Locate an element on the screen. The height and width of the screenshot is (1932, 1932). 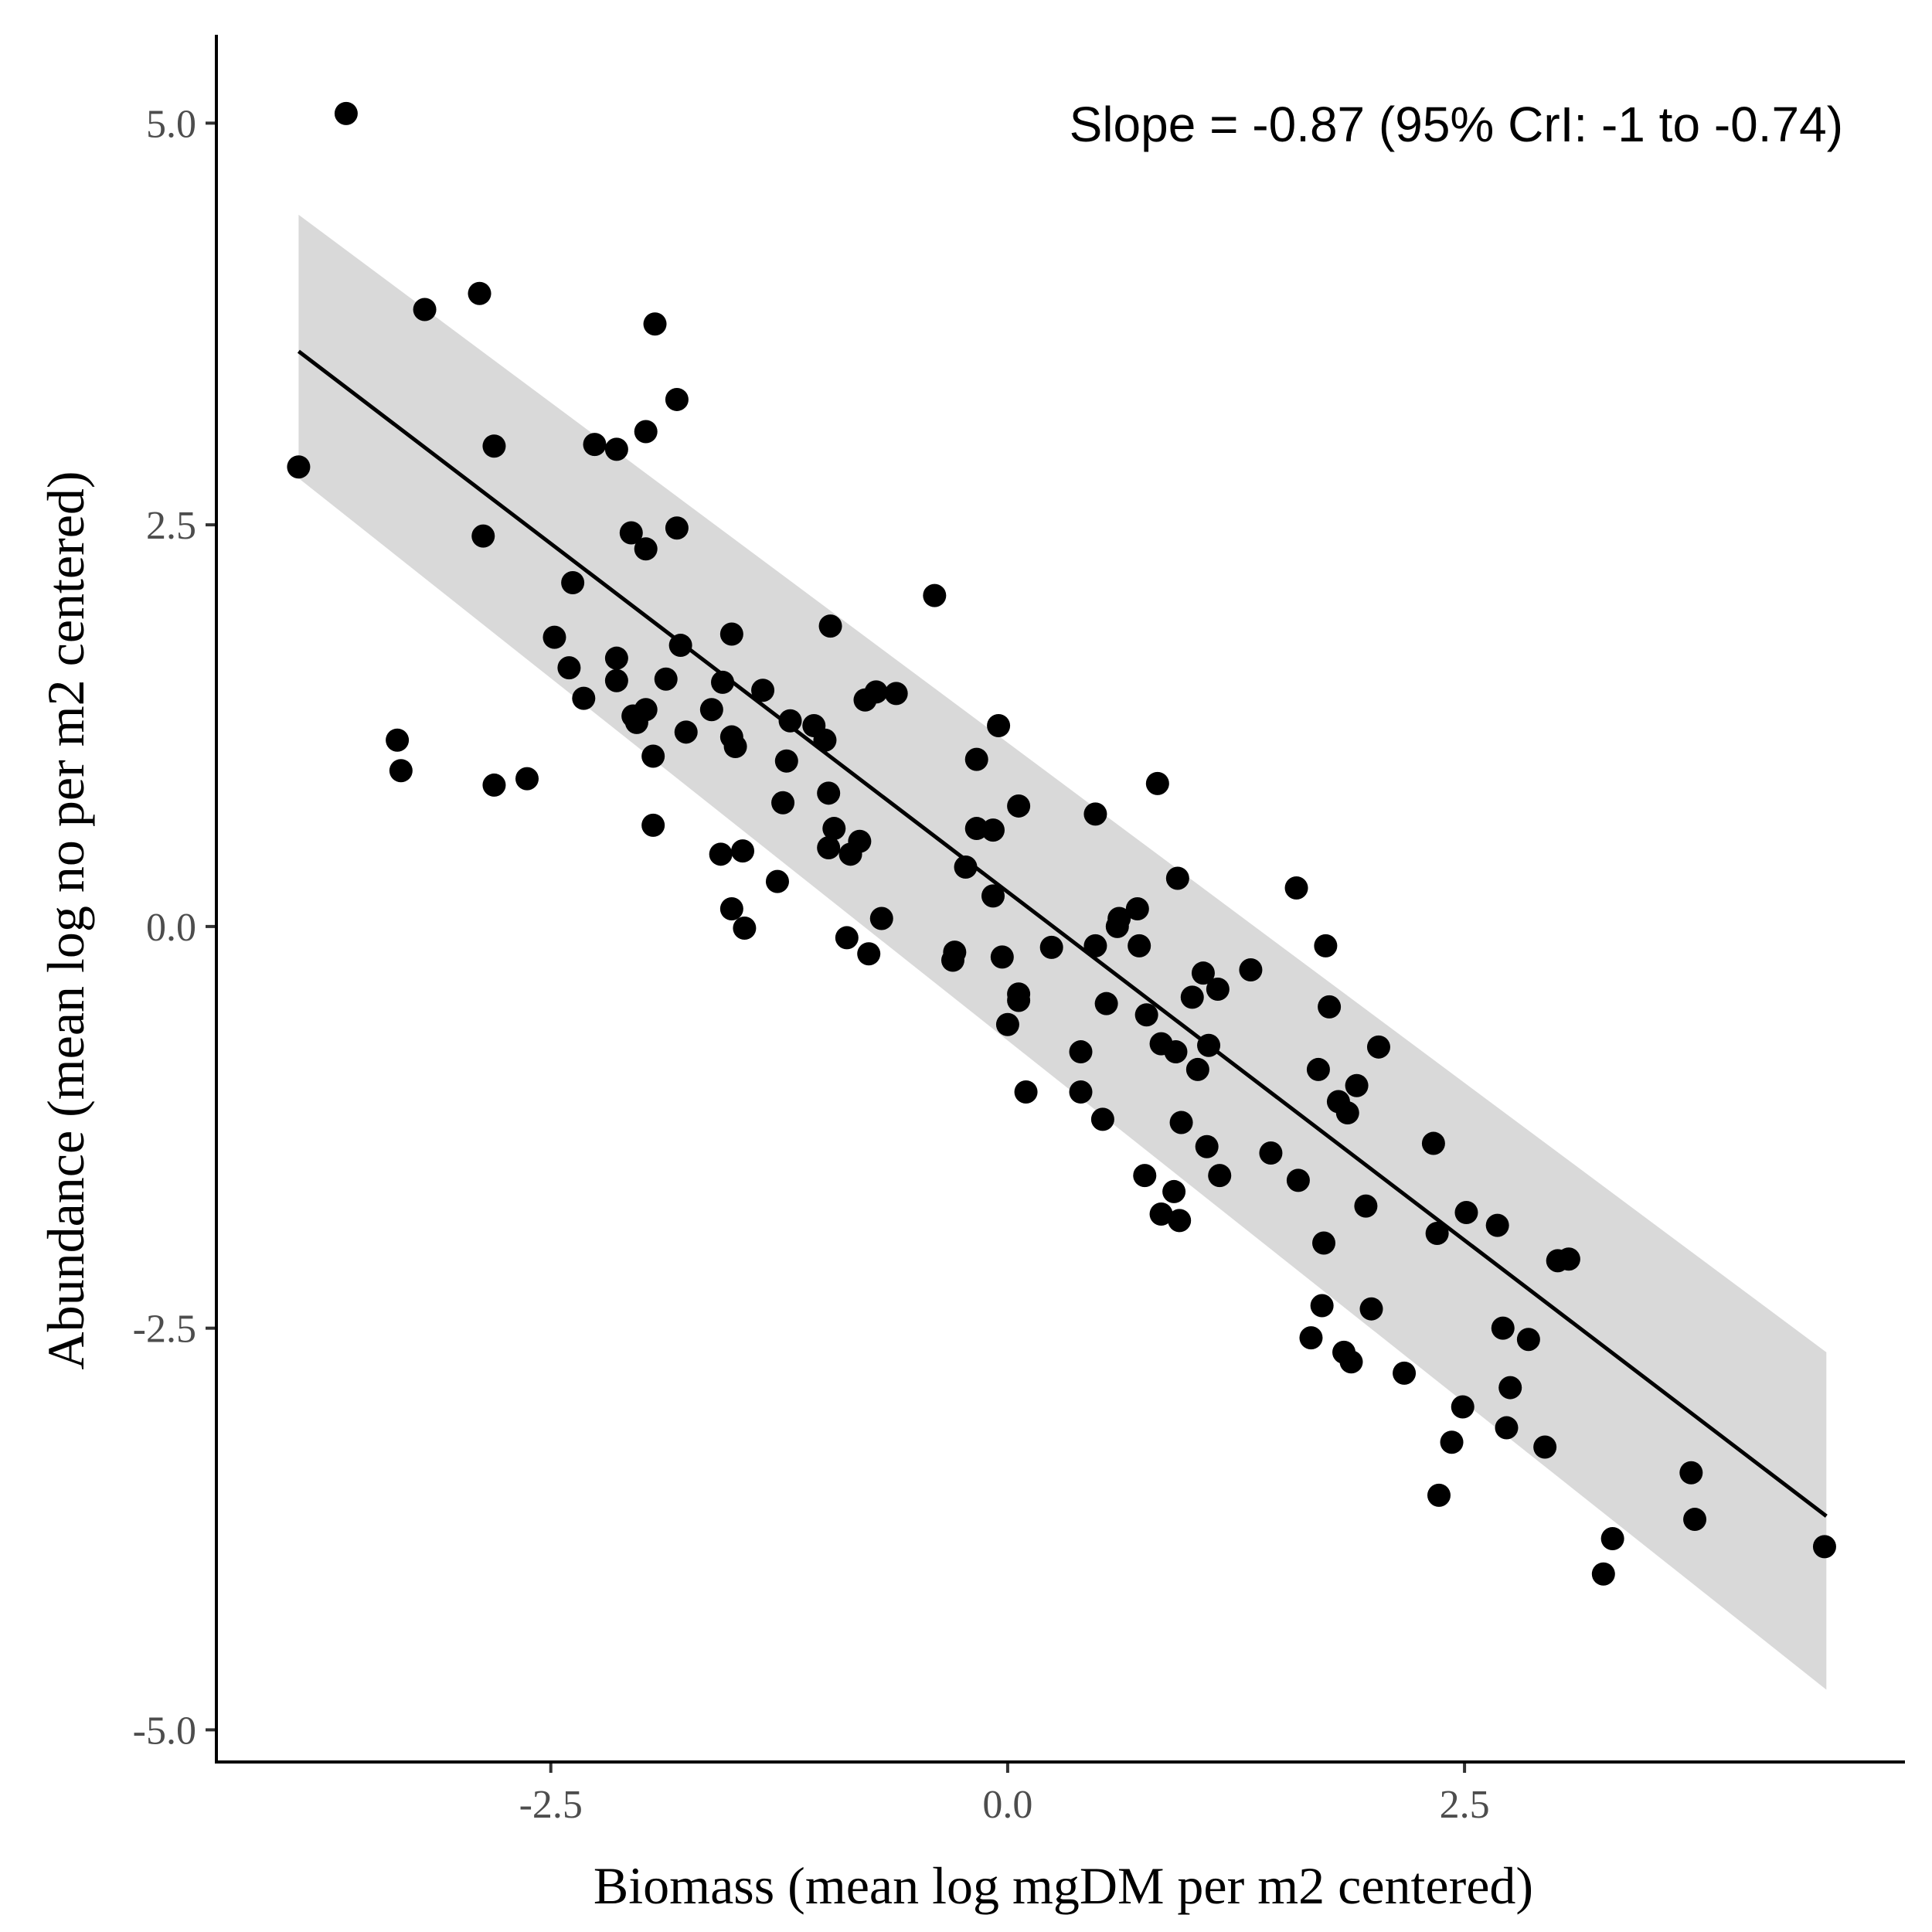
y-tick-label: 5.0 is located at coordinates (171, 124).